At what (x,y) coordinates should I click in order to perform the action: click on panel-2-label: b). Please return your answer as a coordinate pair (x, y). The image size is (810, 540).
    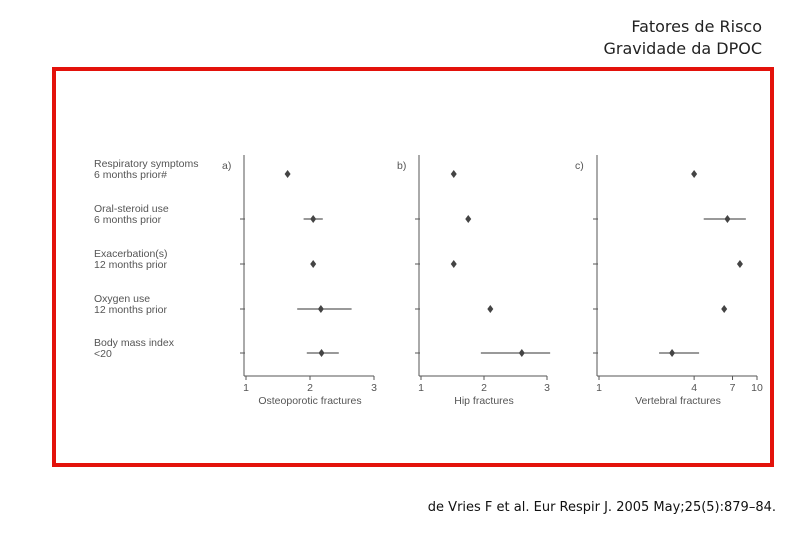
    Looking at the image, I should click on (401, 166).